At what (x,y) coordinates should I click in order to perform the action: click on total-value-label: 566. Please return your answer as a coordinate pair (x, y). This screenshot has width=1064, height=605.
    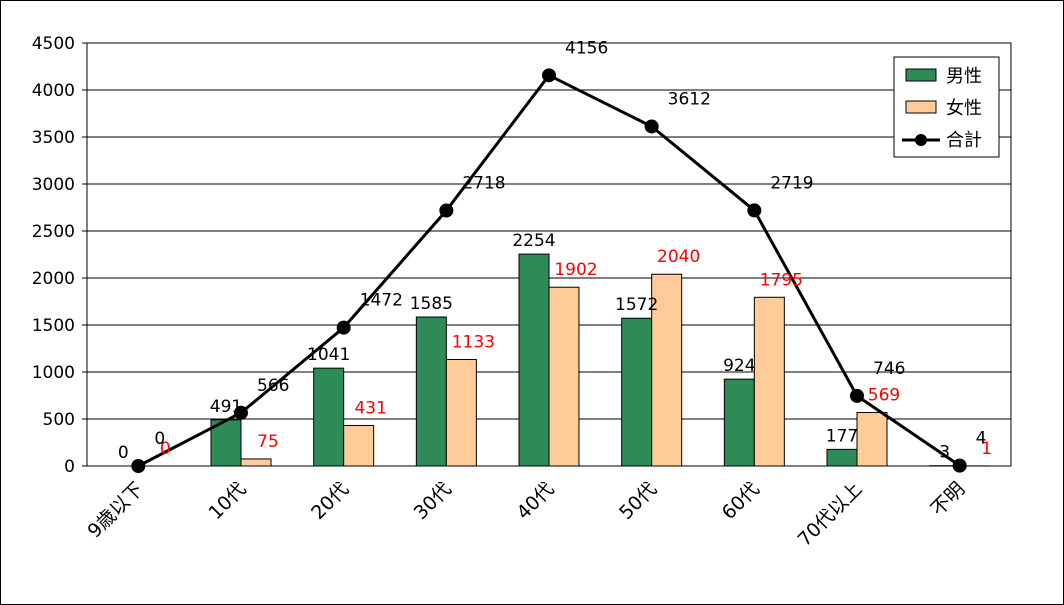
    Looking at the image, I should click on (273, 386).